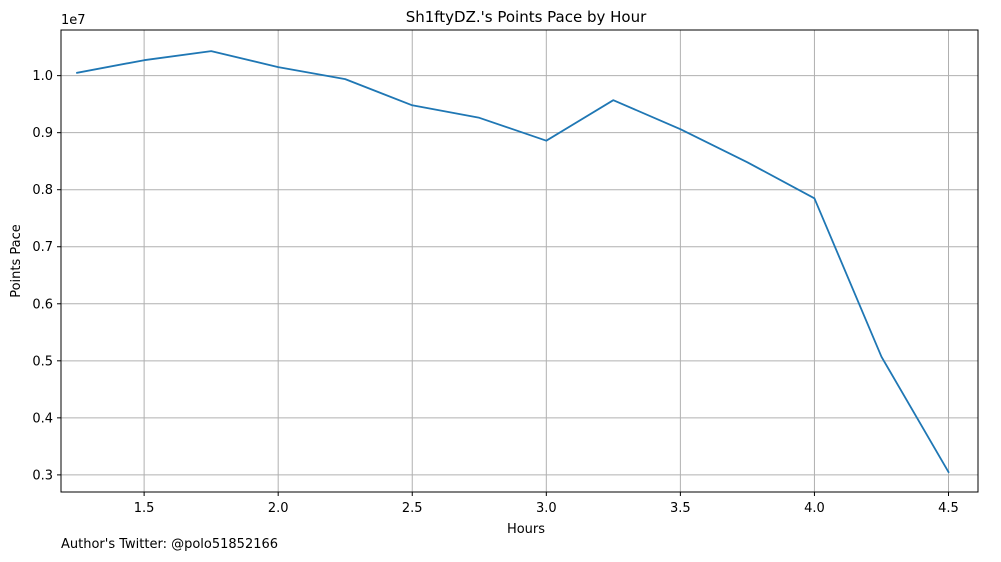  Describe the element at coordinates (46, 276) in the screenshot. I see `y-axis: 0.3 0.4 0.5 0.6 0.7 0.8 0.9 1.0` at that location.